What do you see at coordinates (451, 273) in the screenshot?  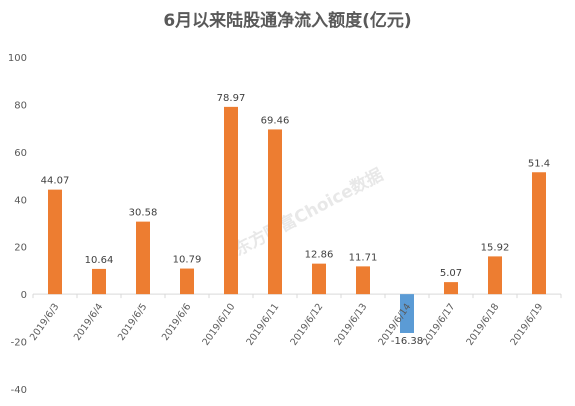 I see `data-label: 5.07` at bounding box center [451, 273].